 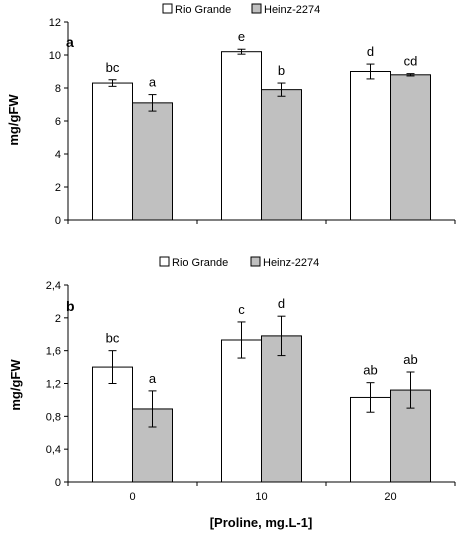 What do you see at coordinates (13, 120) in the screenshot?
I see `panel-a-y-axis-label: mg/gFW` at bounding box center [13, 120].